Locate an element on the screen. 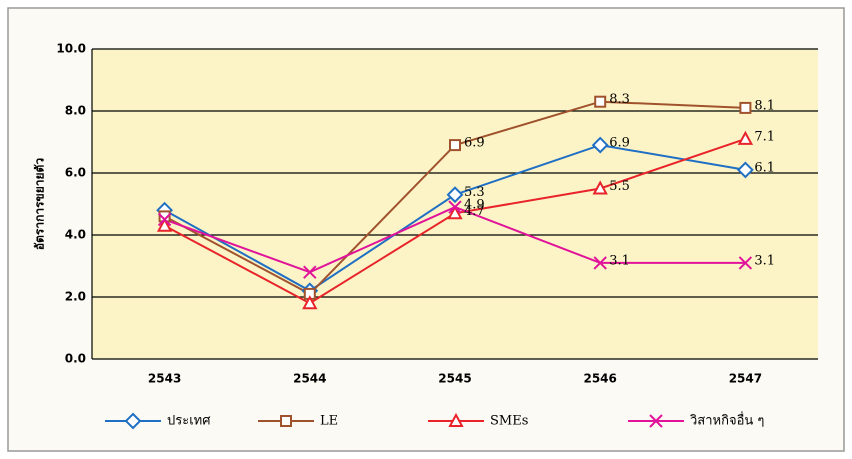 The image size is (852, 459). data-label: 5.5 is located at coordinates (619, 186).